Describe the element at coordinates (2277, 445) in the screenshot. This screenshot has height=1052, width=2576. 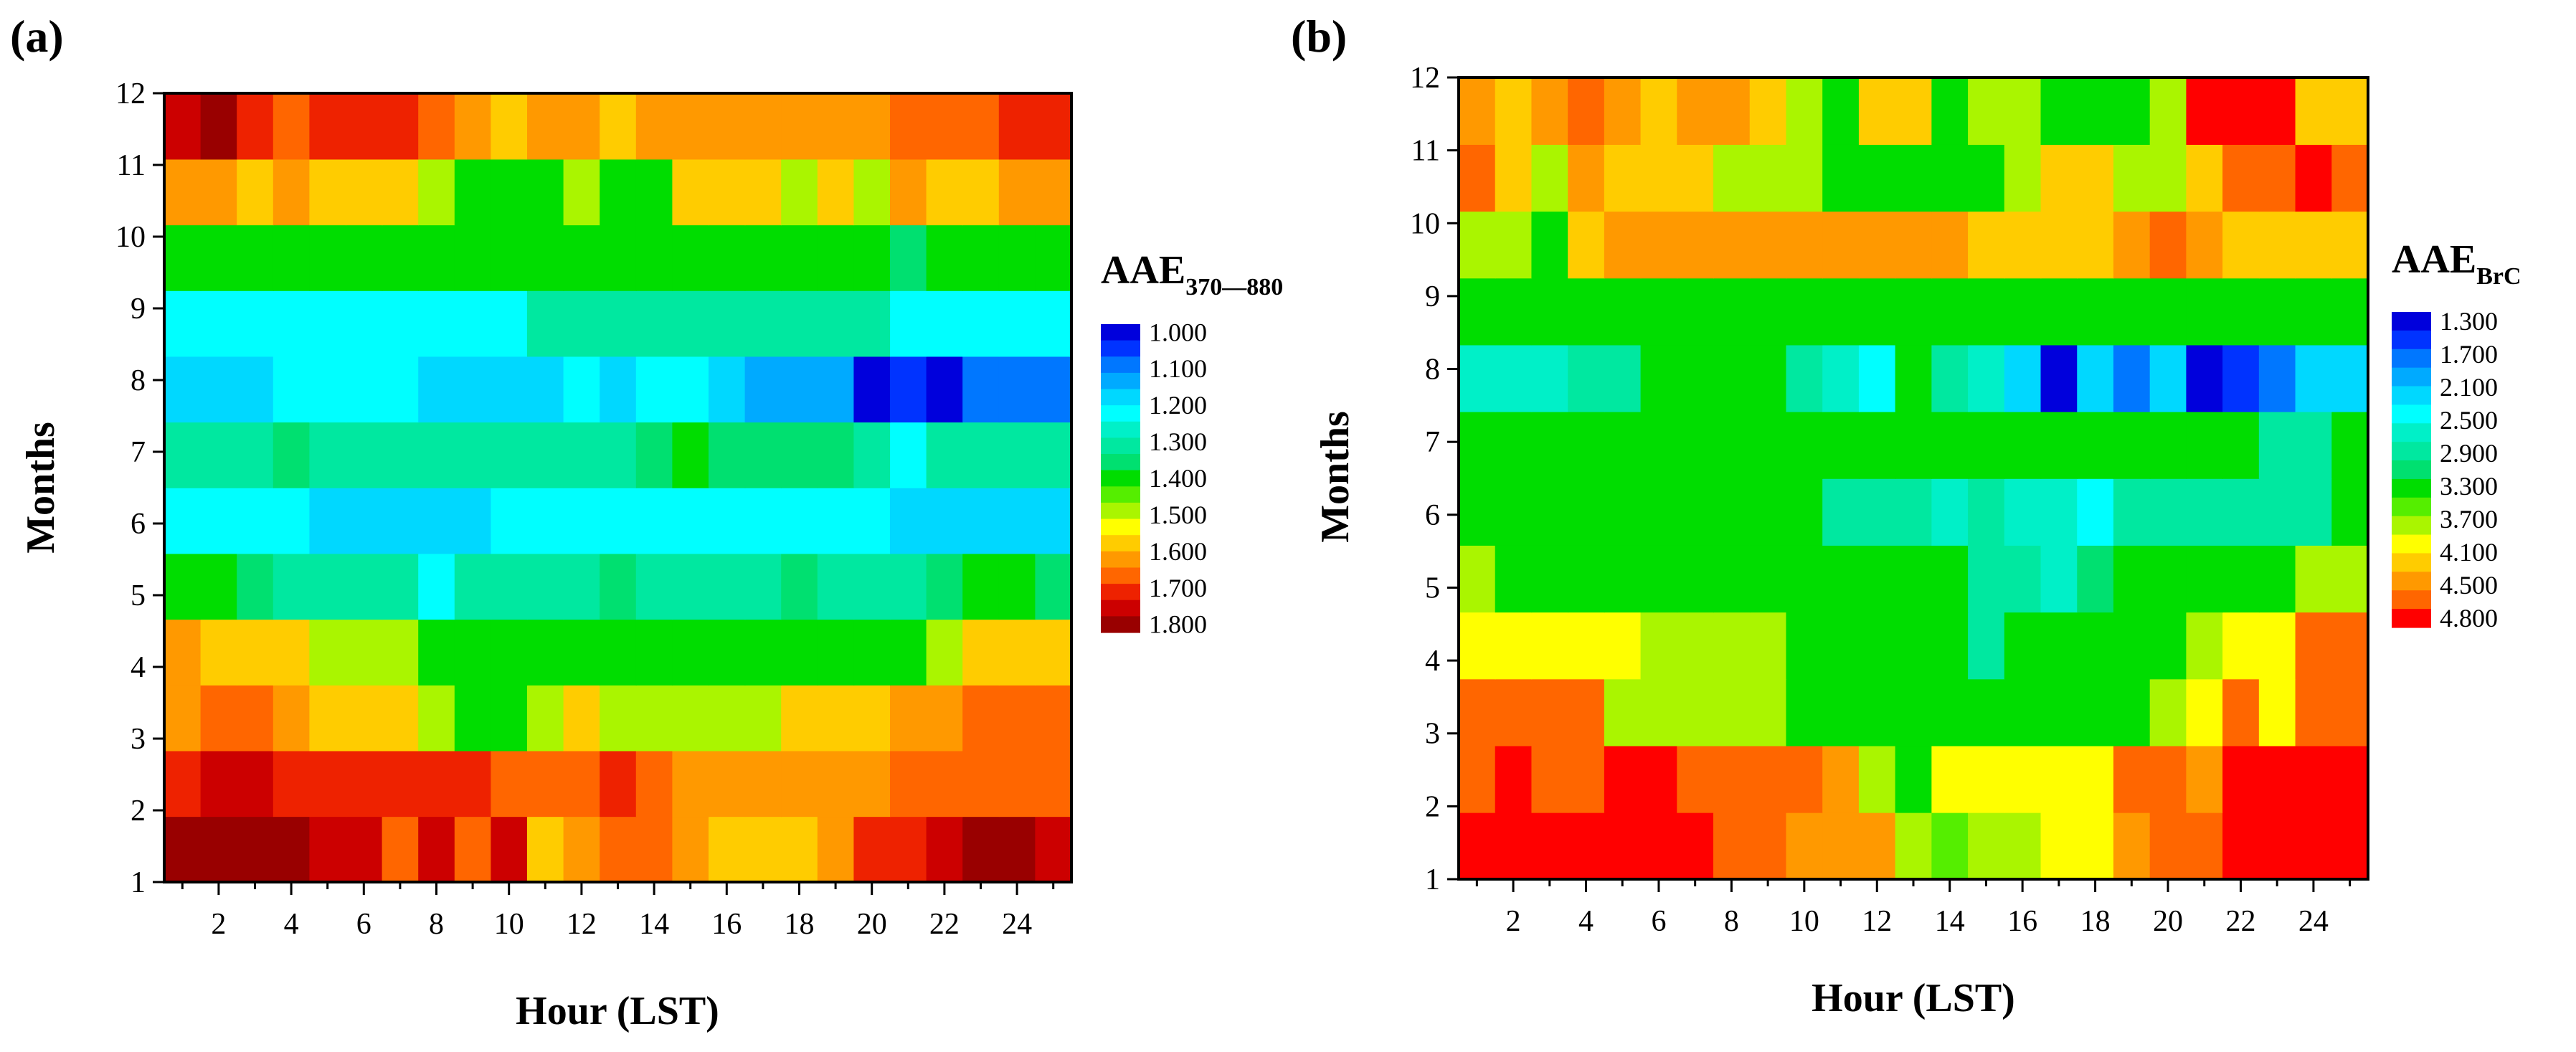
I see `heat-cell-m7-h23` at that location.